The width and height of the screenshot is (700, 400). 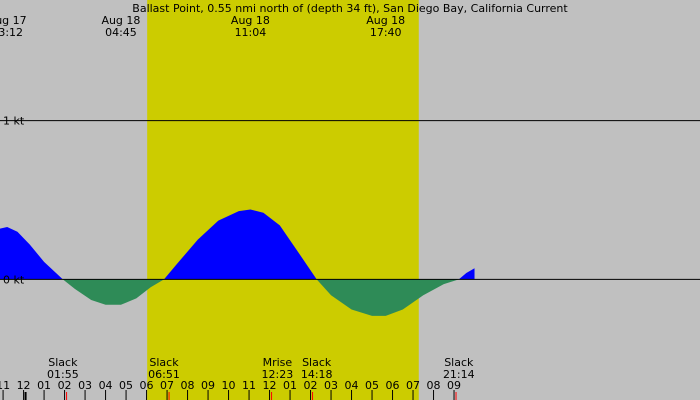 I want to click on extreme-time-label: 17:40, so click(x=386, y=32).